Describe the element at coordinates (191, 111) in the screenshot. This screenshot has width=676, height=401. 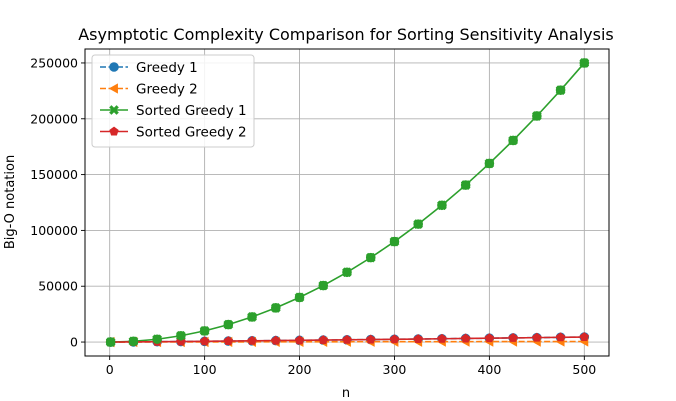
I see `legend-label-sorted-greedy-1: Sorted Greedy 1` at that location.